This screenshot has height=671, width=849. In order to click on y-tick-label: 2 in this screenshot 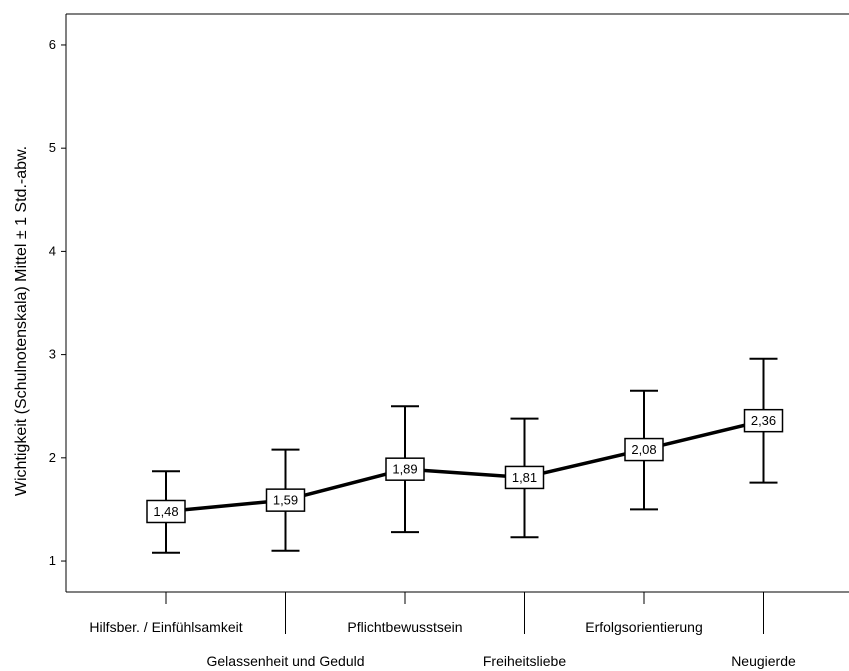, I will do `click(52, 457)`.